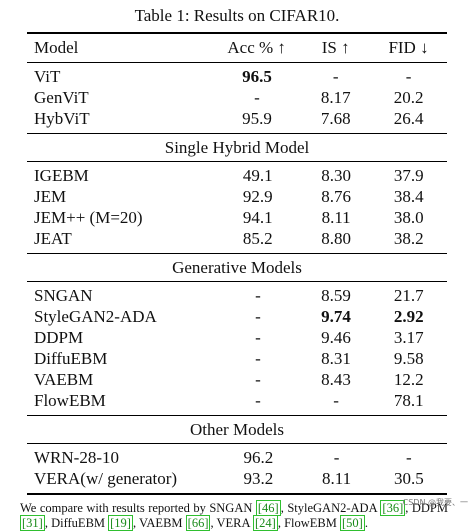  Describe the element at coordinates (408, 295) in the screenshot. I see `metric-cell: 21.7` at that location.